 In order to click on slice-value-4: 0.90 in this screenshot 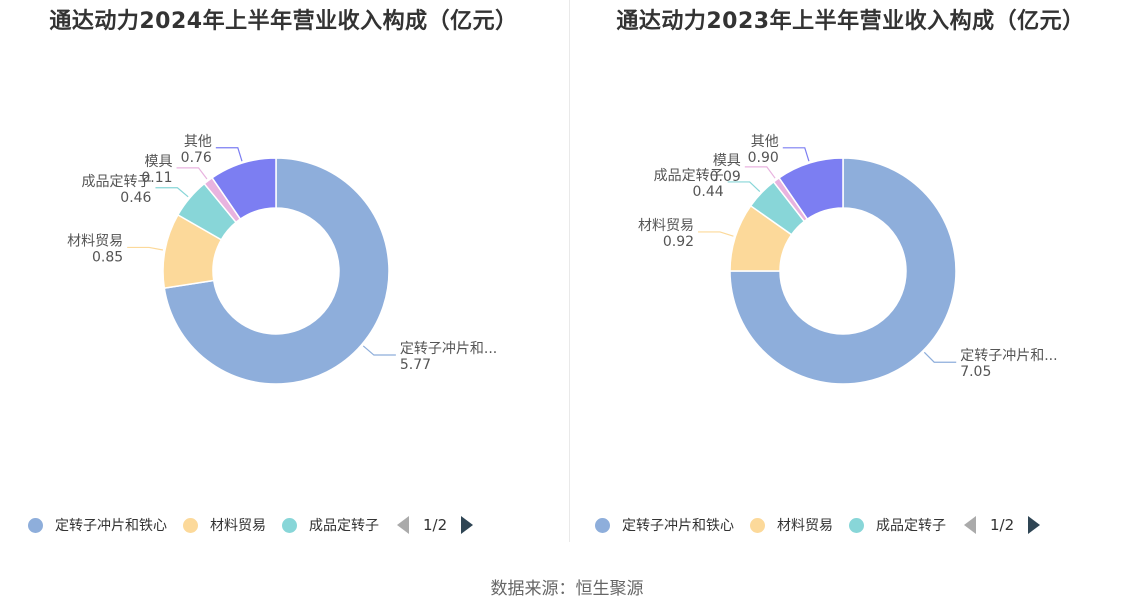, I will do `click(763, 158)`.